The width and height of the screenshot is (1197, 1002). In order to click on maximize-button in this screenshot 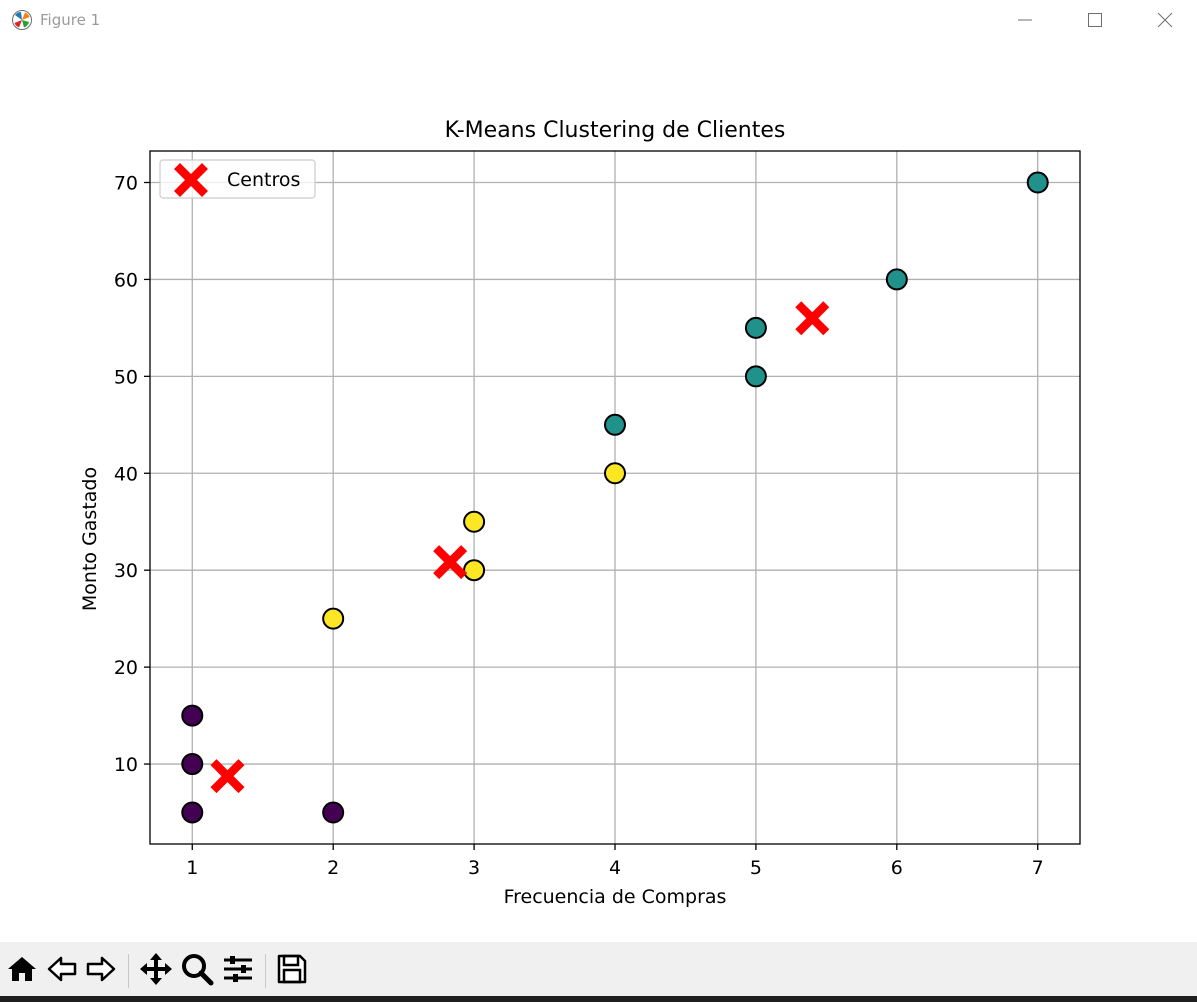, I will do `click(1095, 20)`.